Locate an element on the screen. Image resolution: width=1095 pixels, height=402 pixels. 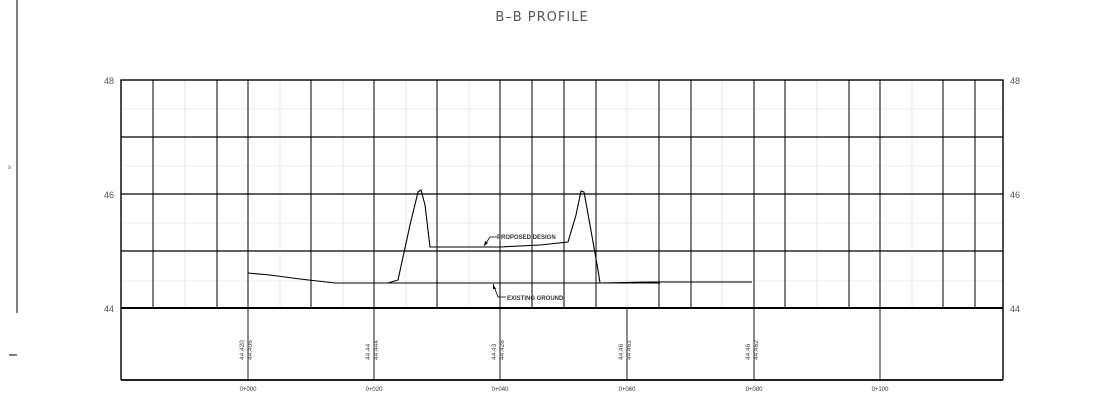
callout-proposed-label: PROPOSED DESIGN is located at coordinates (526, 238).